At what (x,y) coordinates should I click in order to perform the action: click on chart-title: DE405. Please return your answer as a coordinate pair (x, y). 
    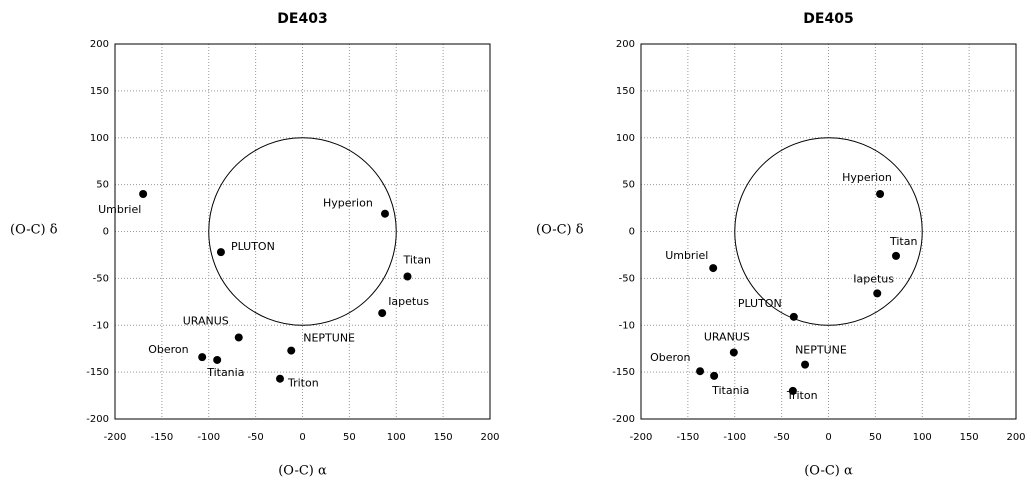
    Looking at the image, I should click on (828, 19).